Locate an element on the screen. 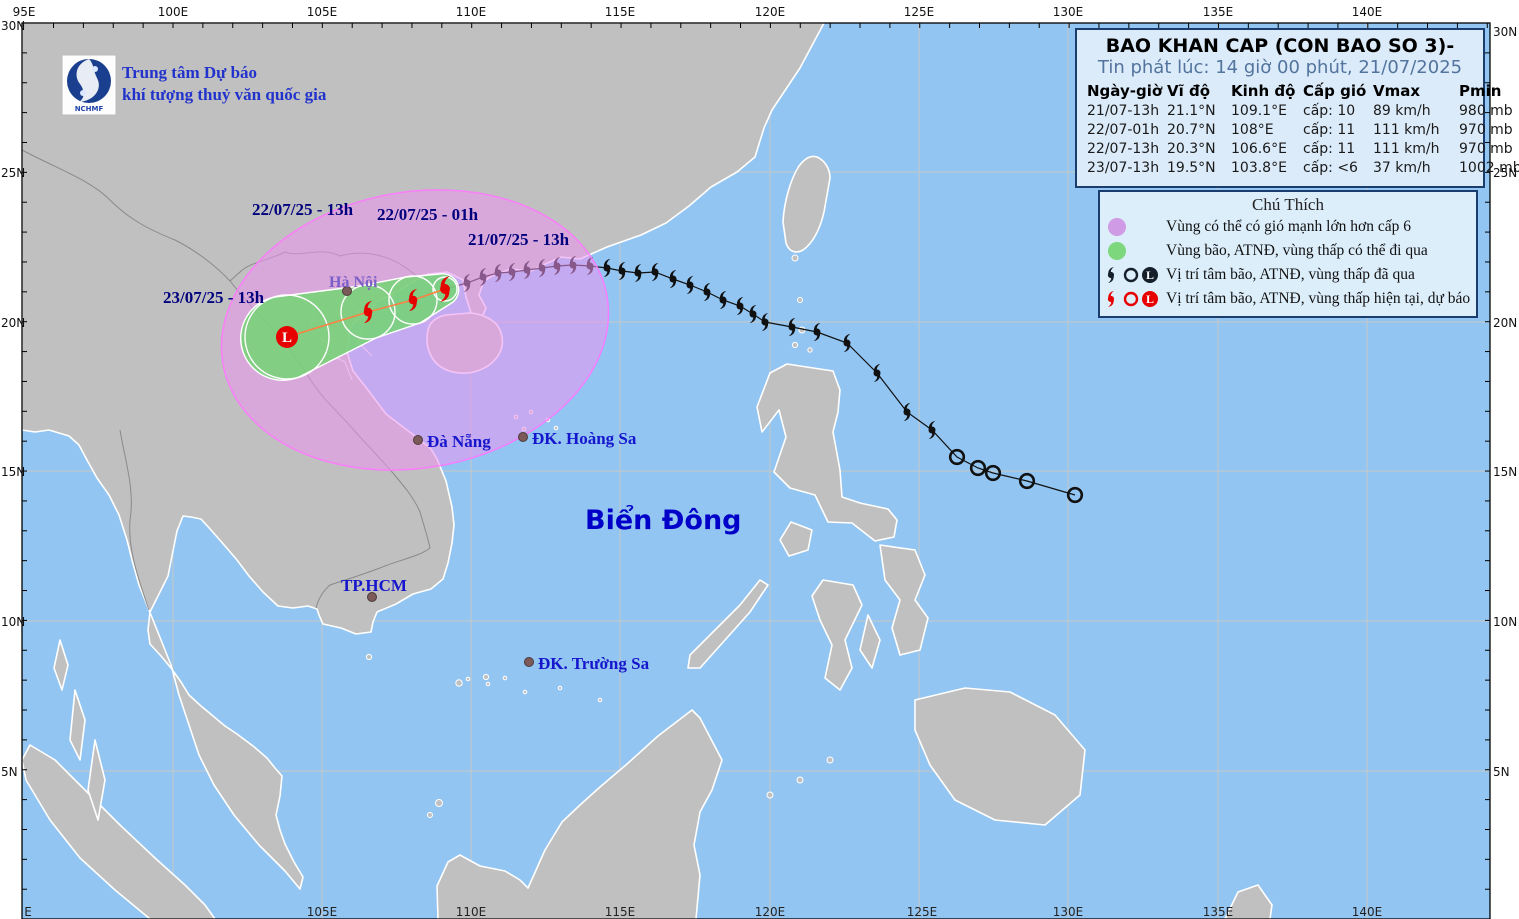 The width and height of the screenshot is (1519, 919). legend-symbol: L is located at coordinates (1133, 275).